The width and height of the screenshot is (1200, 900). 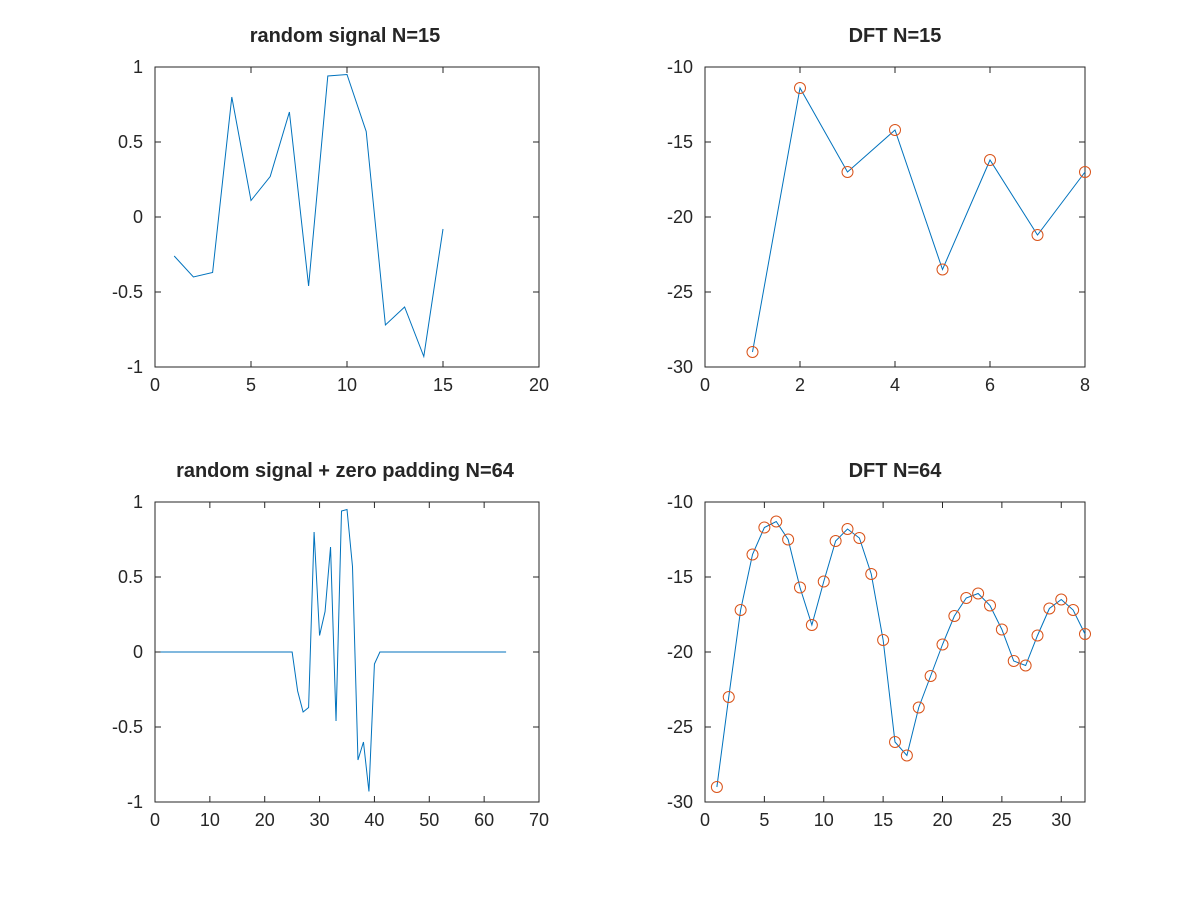 I want to click on subplot-title: random signal N=15, so click(x=345, y=36).